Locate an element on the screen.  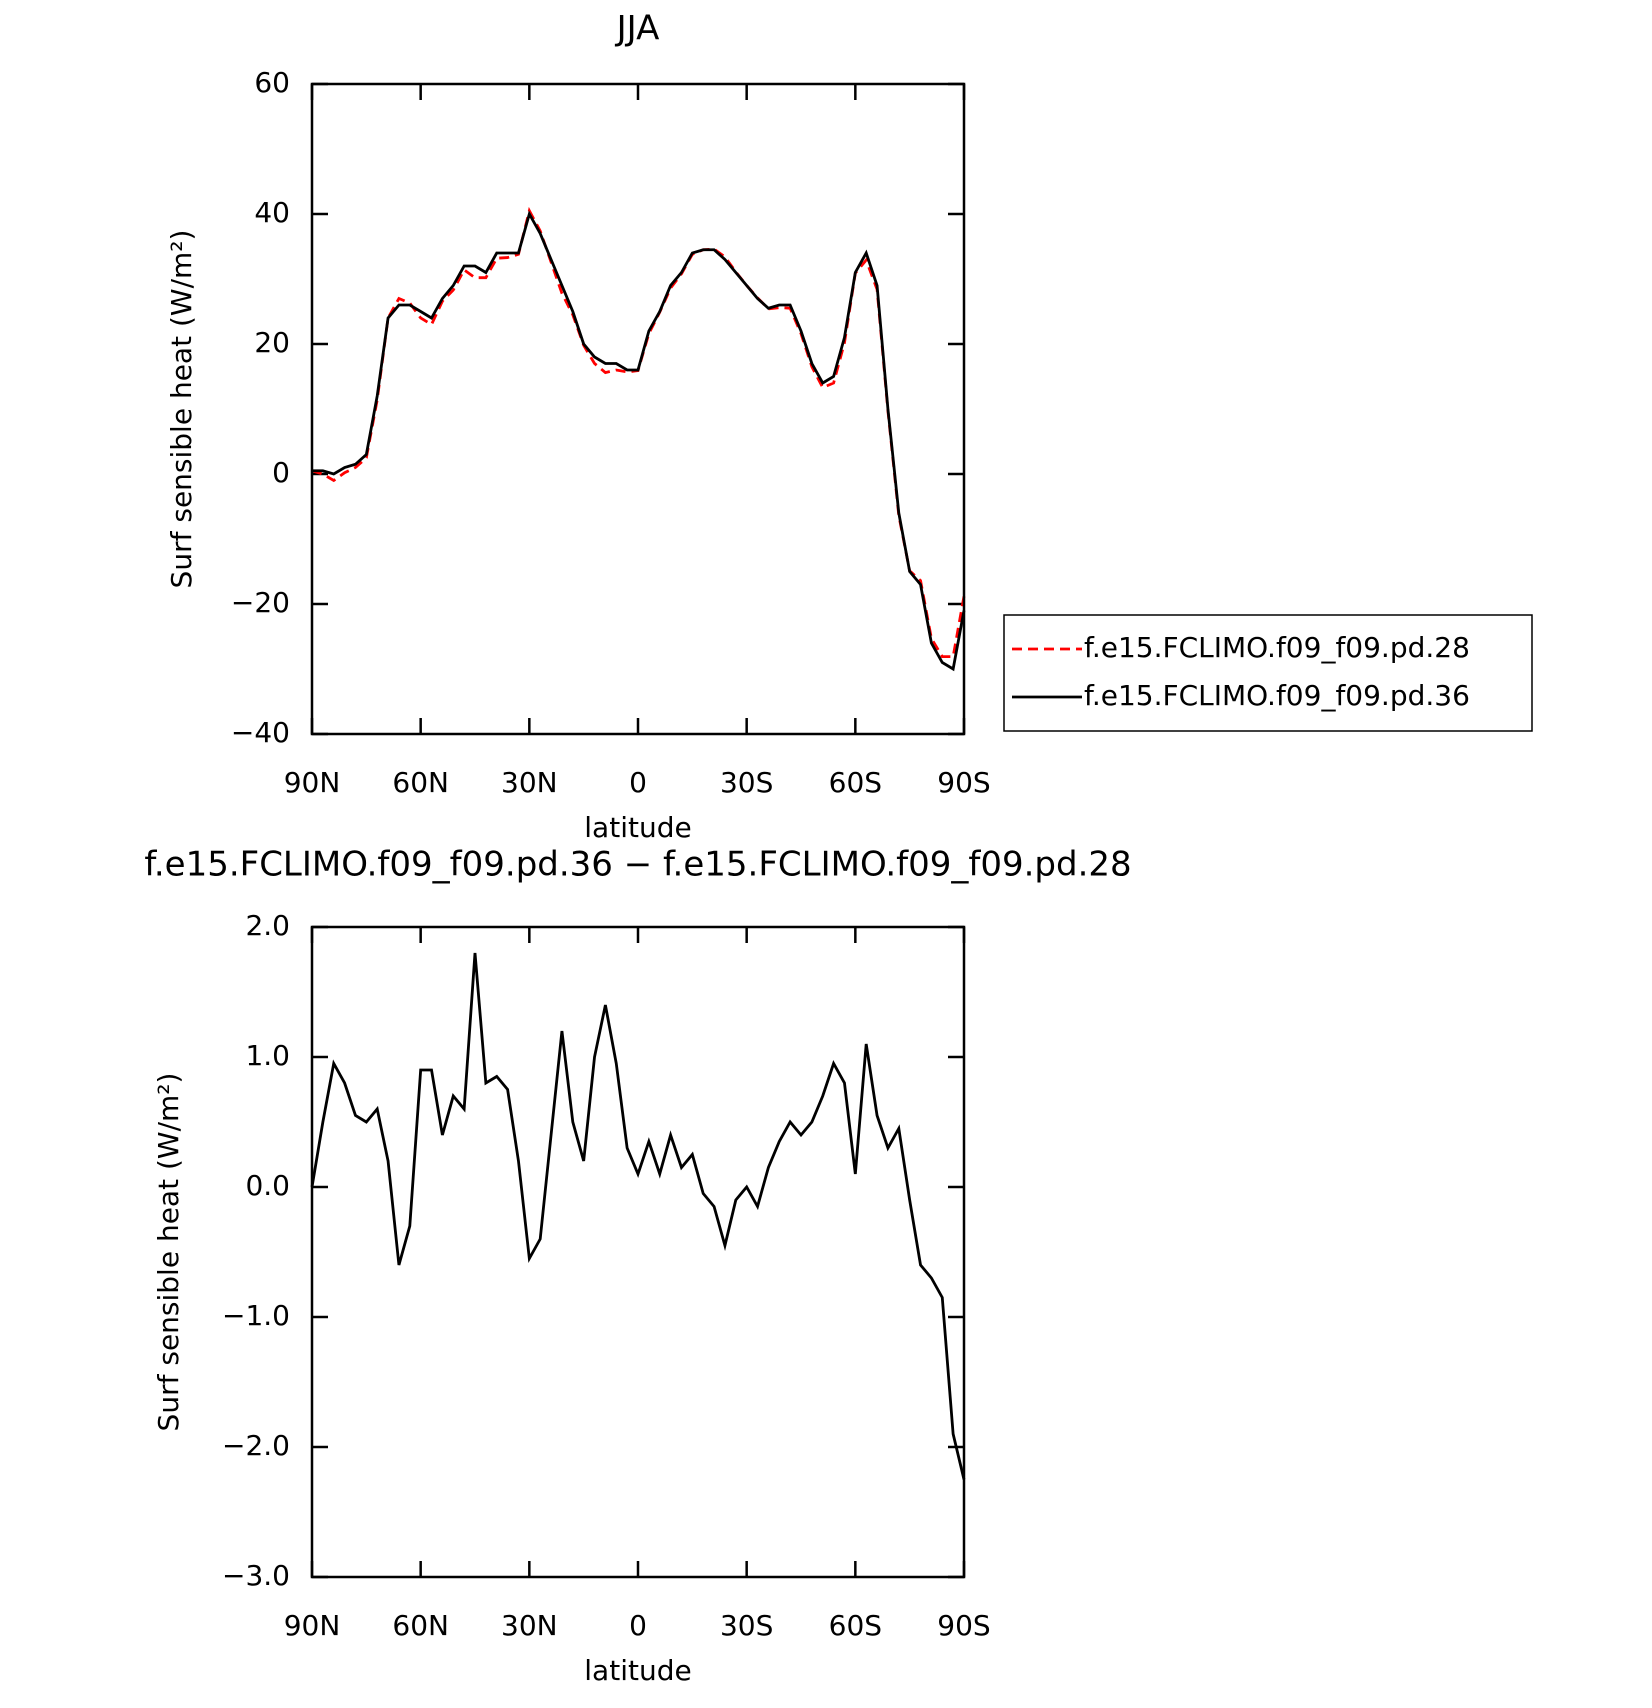
legend-label: f.e15.FCLIMO.f09_f09.pd.28 is located at coordinates (1277, 647).